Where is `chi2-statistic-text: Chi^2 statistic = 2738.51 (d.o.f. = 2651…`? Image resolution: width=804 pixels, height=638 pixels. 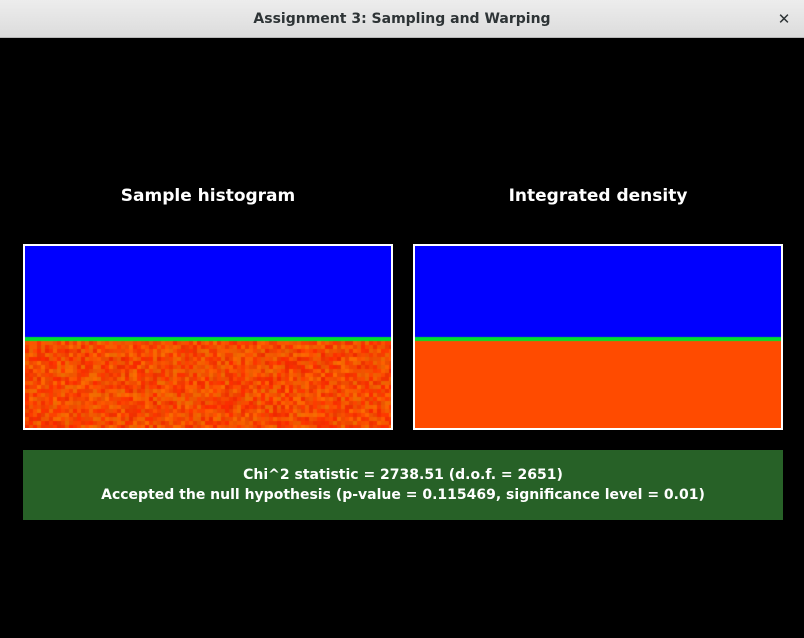
chi2-statistic-text: Chi^2 statistic = 2738.51 (d.o.f. = 2651… is located at coordinates (403, 475).